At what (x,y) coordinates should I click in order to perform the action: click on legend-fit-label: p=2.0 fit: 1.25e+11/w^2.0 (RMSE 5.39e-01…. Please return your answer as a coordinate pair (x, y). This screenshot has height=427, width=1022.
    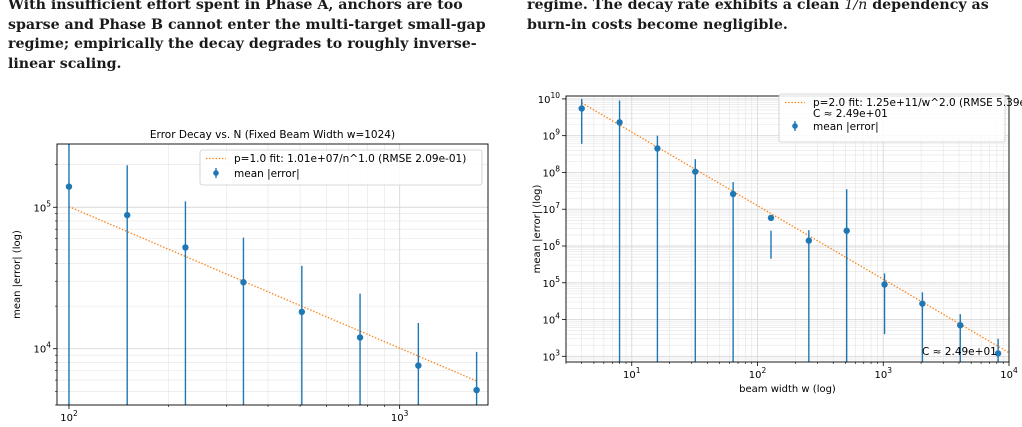
    Looking at the image, I should click on (917, 103).